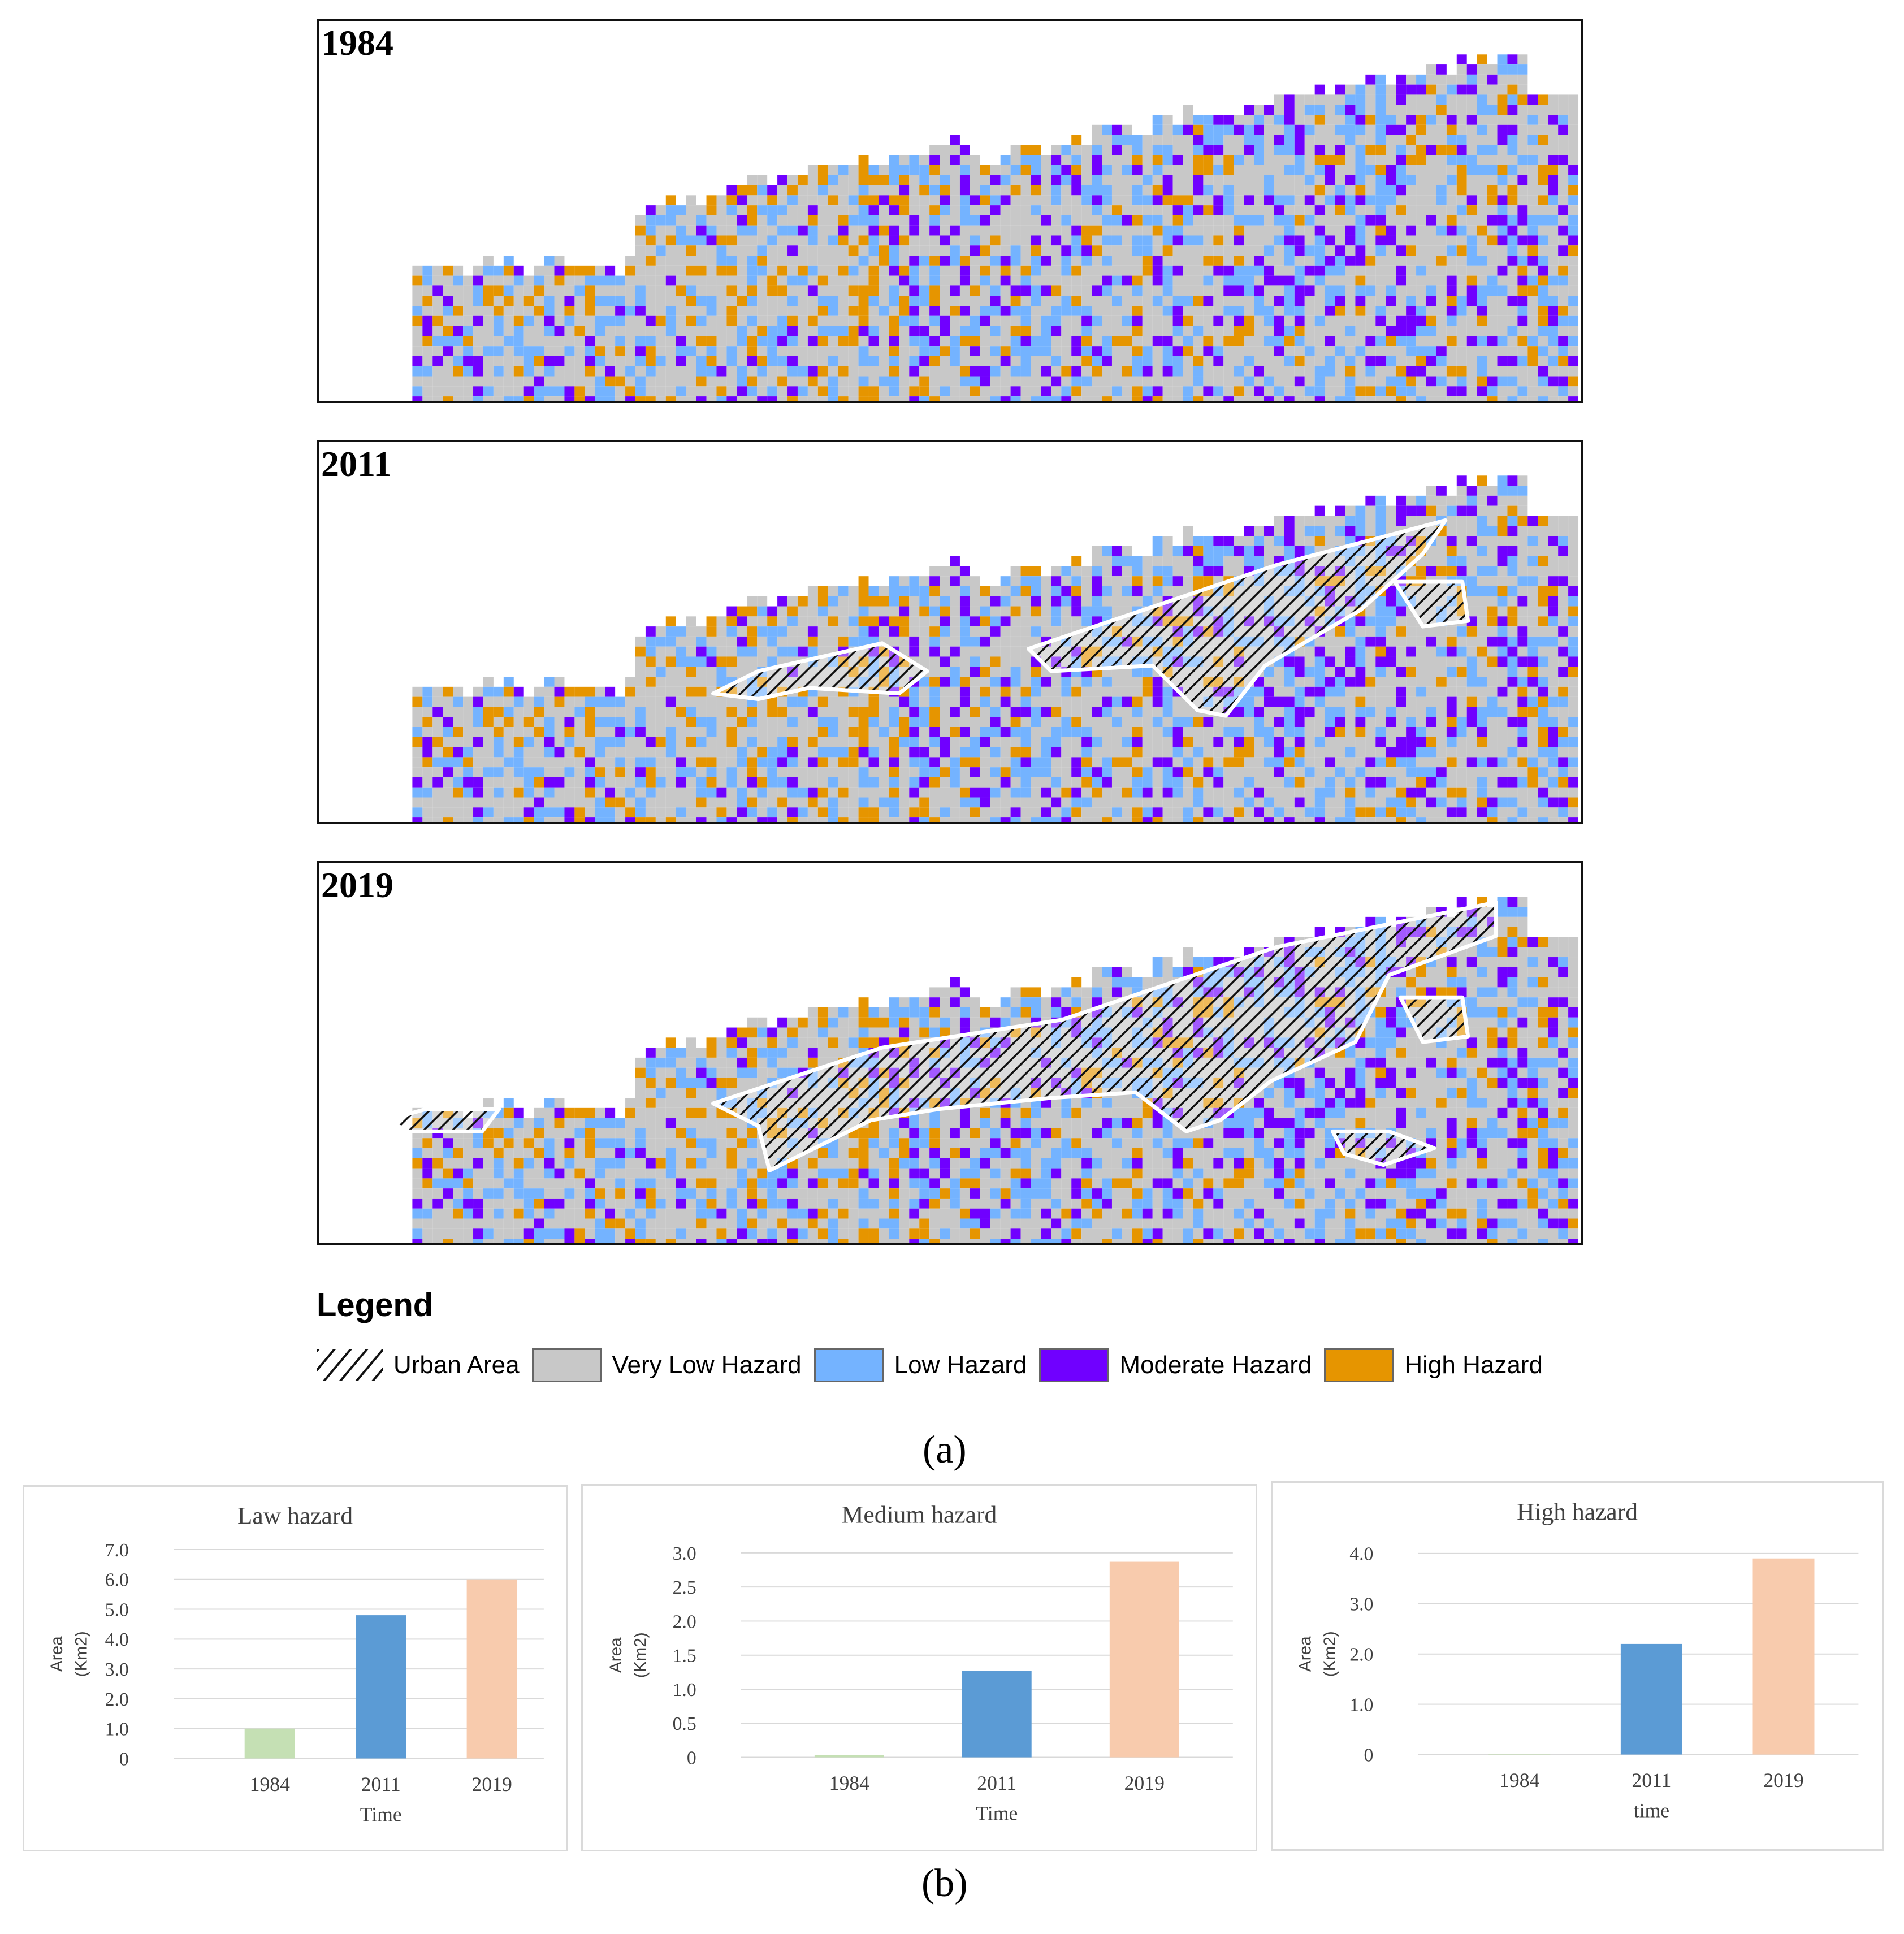 The image size is (1904, 1934). What do you see at coordinates (950, 632) in the screenshot?
I see `map-panel-2011: 2011` at bounding box center [950, 632].